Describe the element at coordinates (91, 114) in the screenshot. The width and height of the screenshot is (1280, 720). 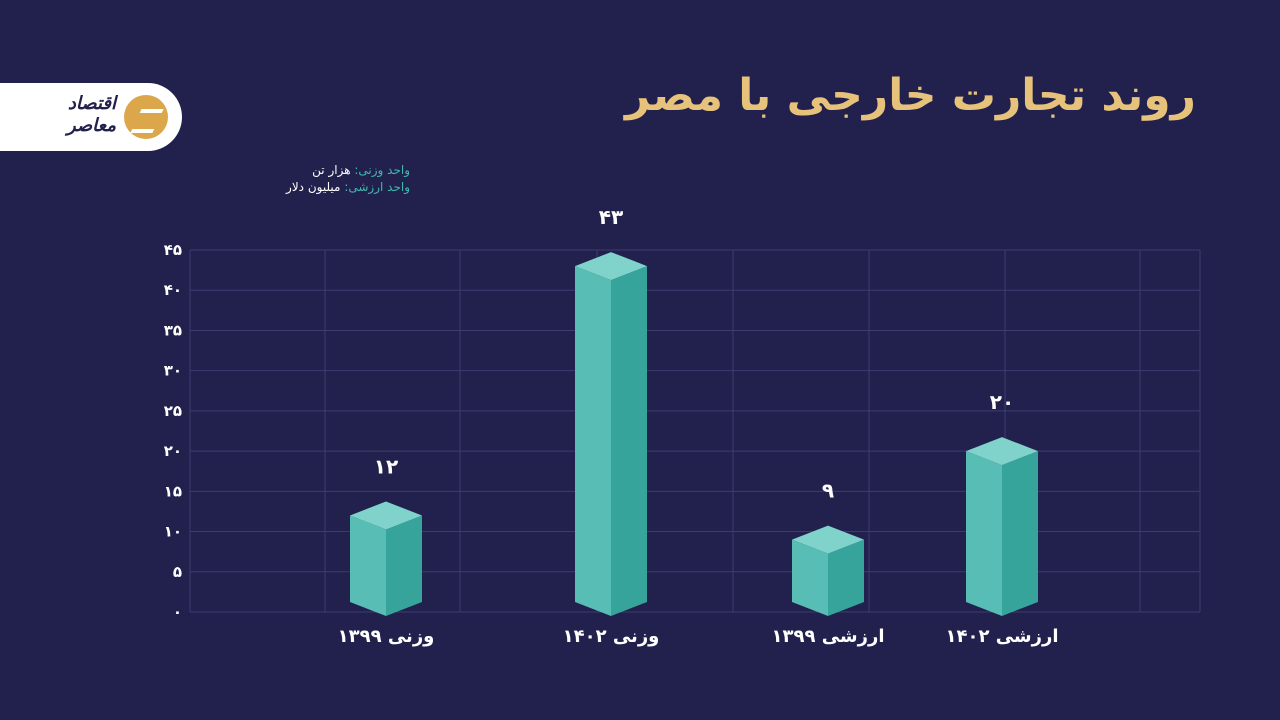
I see `logo-brand-text: اقتصاد معاصر` at that location.